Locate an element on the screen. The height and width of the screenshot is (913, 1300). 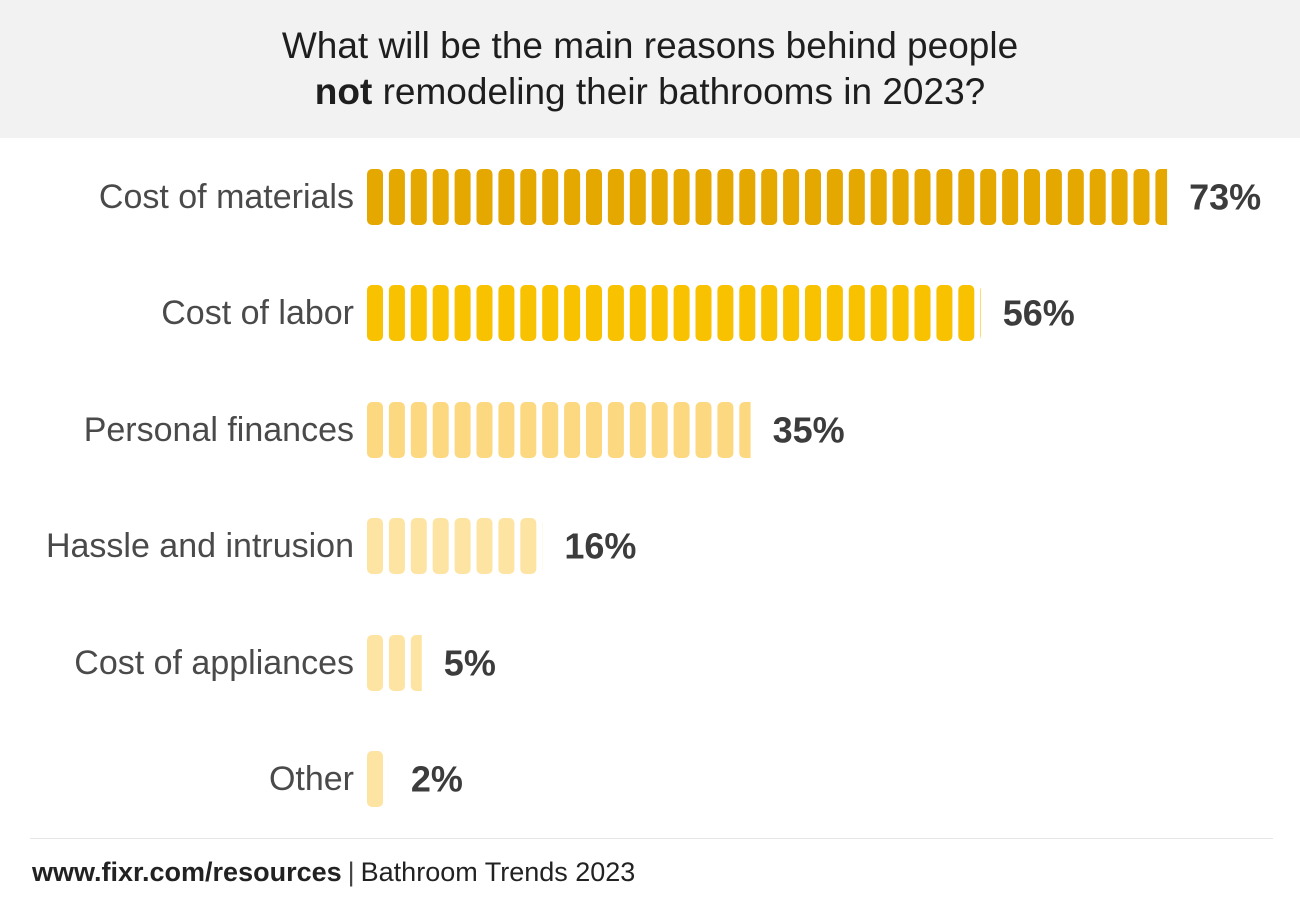
footer-divider is located at coordinates (651, 838).